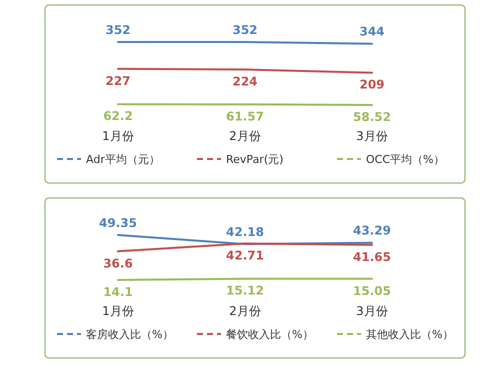  Describe the element at coordinates (372, 117) in the screenshot. I see `data-label: 58.52` at that location.